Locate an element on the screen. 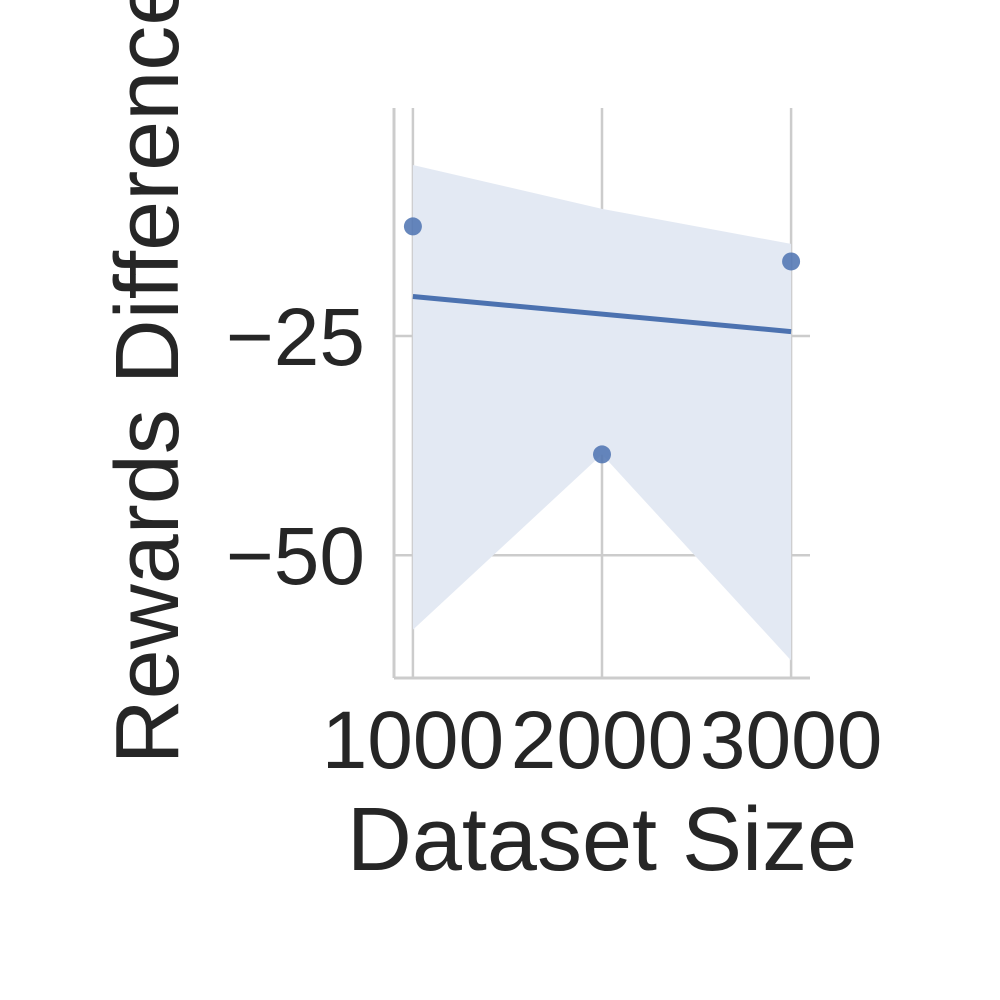 Image resolution: width=1000 pixels, height=1000 pixels. x-tick-label-0: 1000 is located at coordinates (413, 740).